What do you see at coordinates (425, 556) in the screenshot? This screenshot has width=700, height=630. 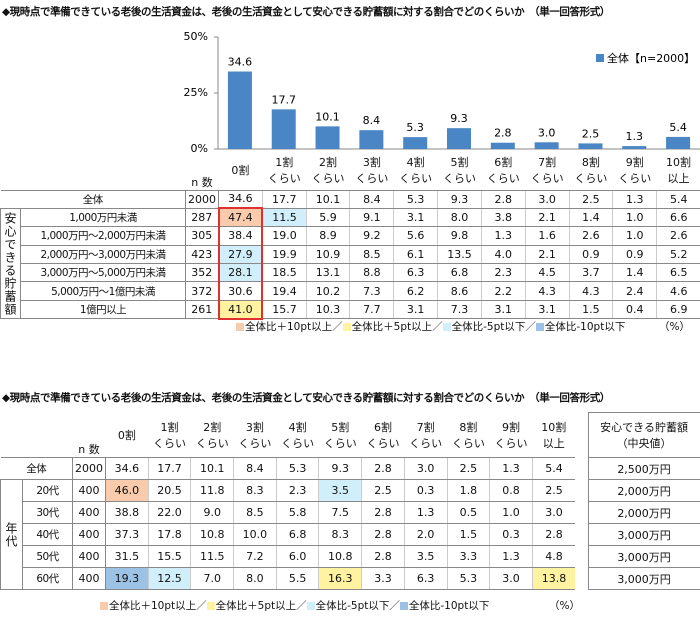 I see `table-cell: 3.5` at bounding box center [425, 556].